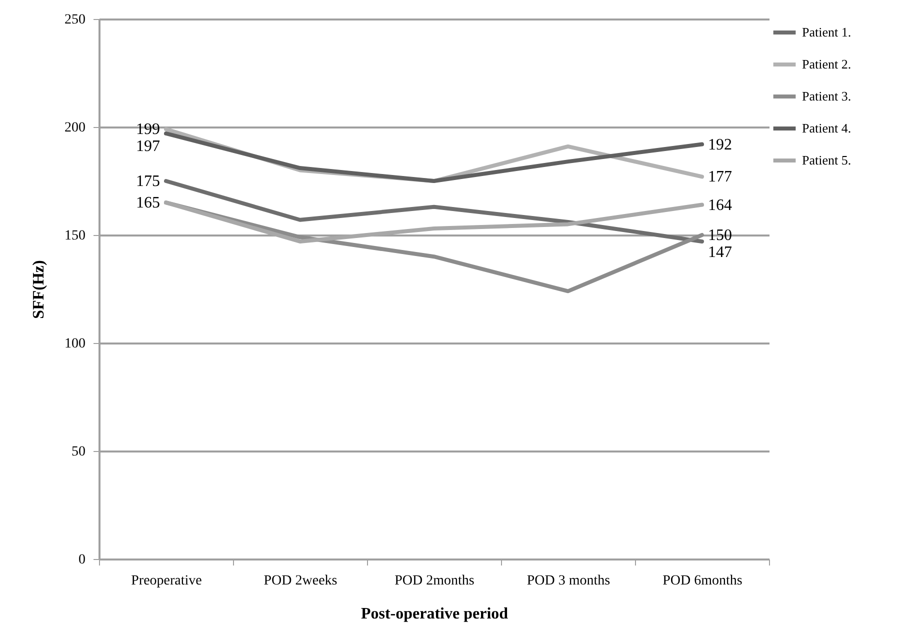 The image size is (924, 637). Describe the element at coordinates (827, 160) in the screenshot. I see `legend-label: Patient 5.` at that location.